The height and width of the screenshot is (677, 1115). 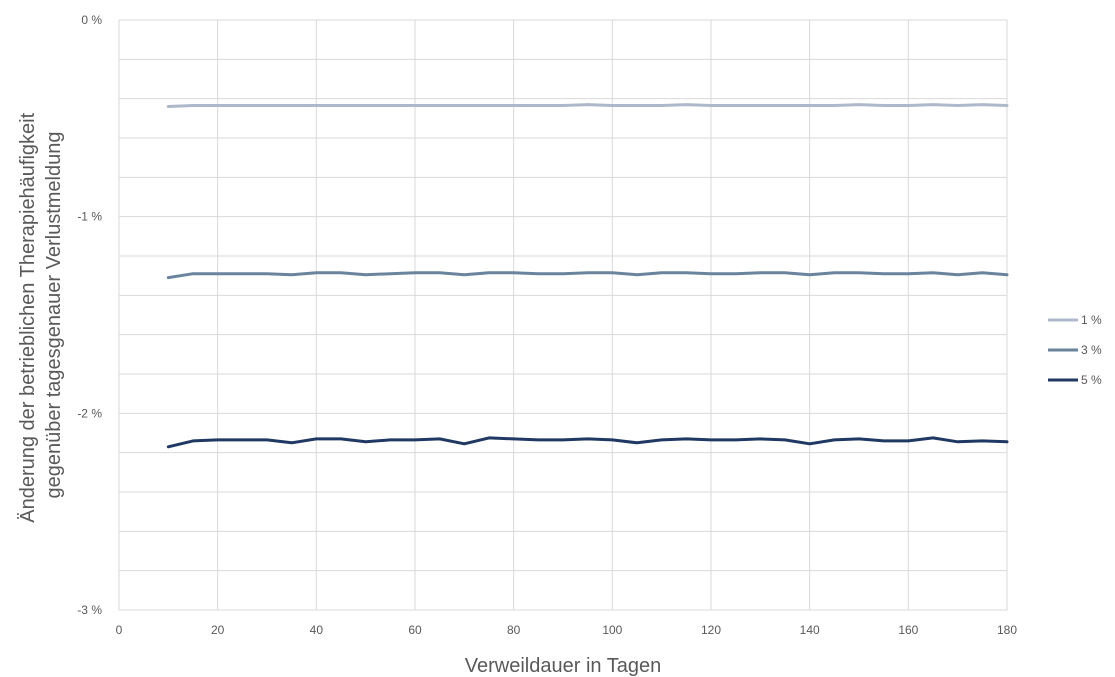 I want to click on legend-label-3: 5 %, so click(x=1091, y=380).